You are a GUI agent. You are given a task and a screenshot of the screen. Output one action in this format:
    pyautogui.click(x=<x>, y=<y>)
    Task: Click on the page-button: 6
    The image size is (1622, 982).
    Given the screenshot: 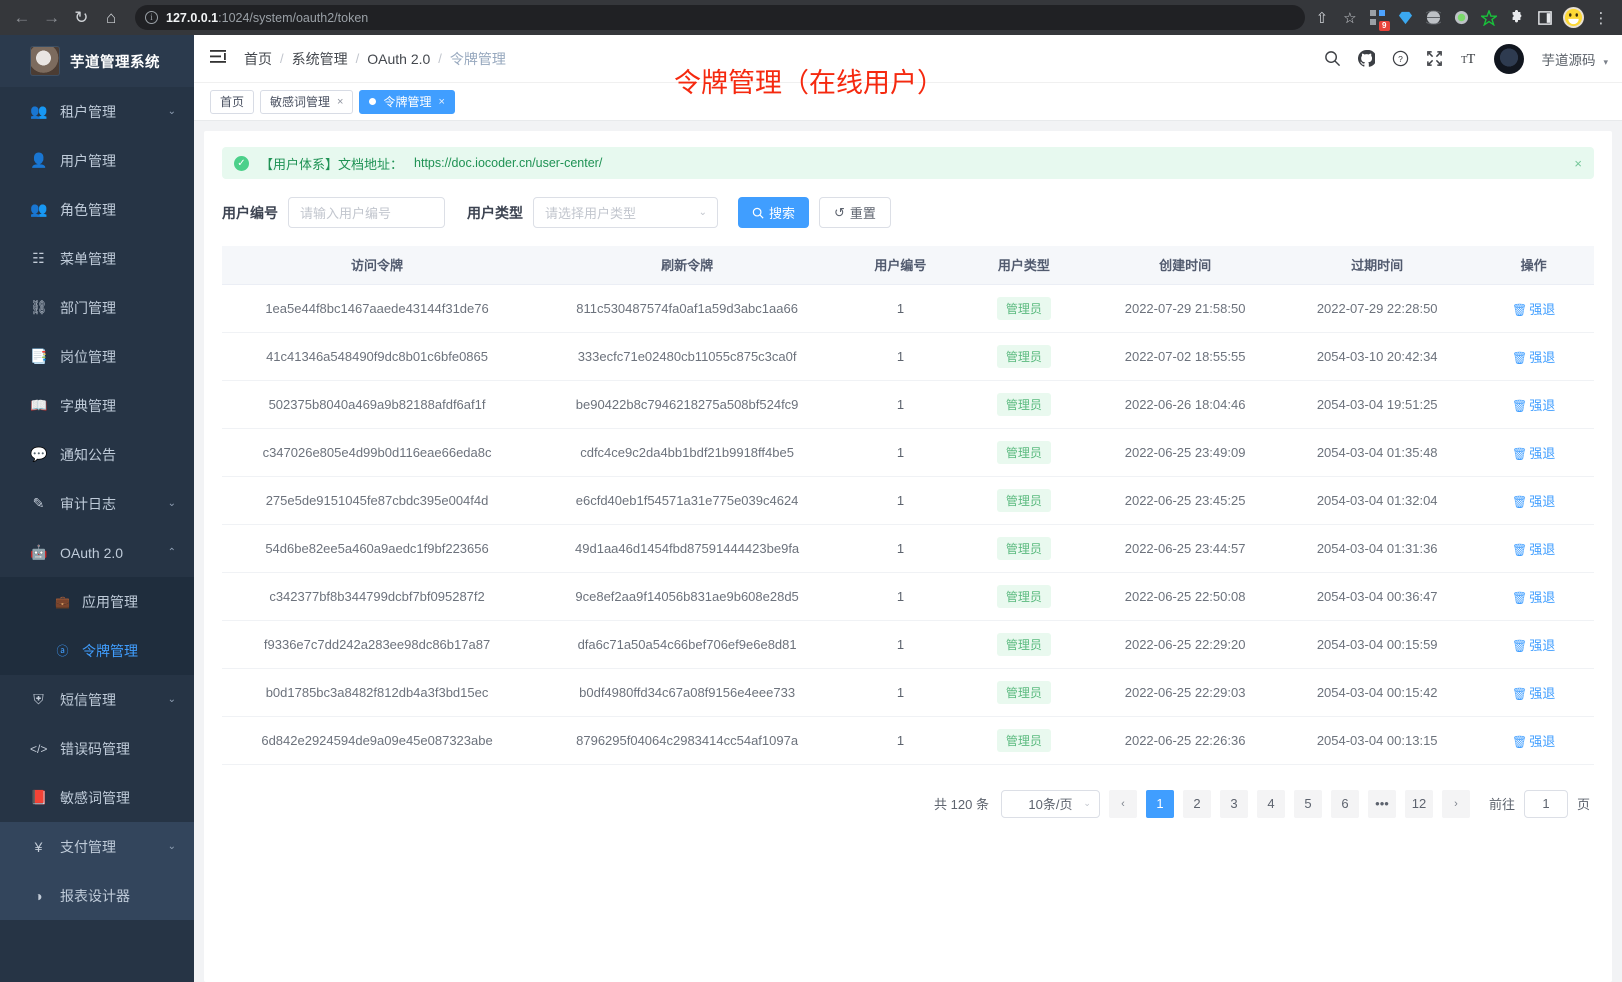 What is the action you would take?
    pyautogui.click(x=1344, y=803)
    